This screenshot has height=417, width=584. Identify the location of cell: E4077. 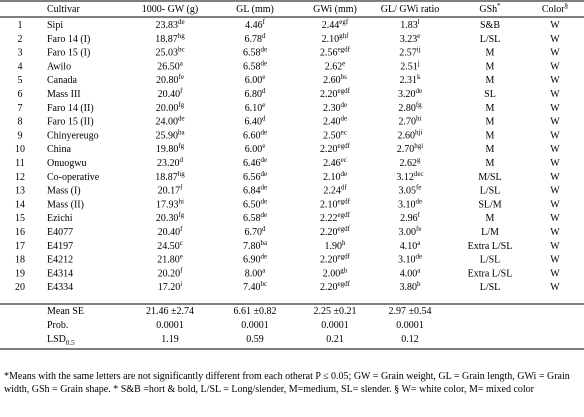
(60, 232).